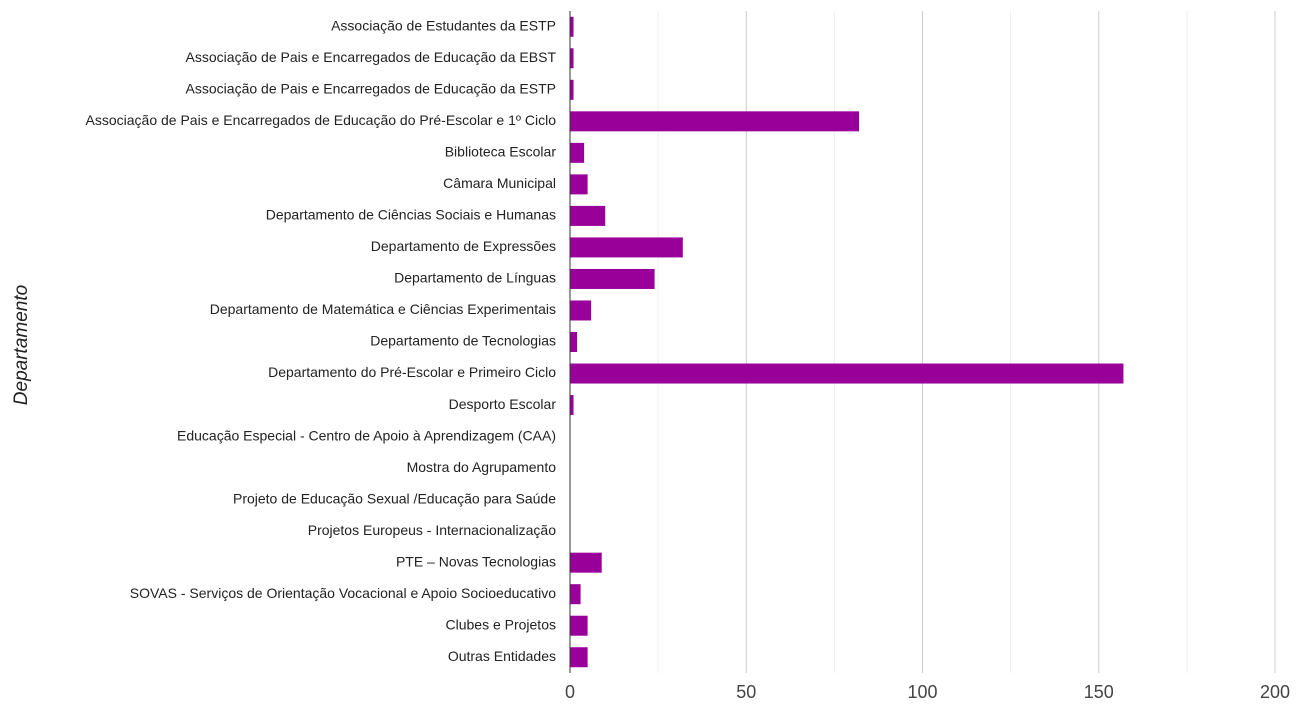  What do you see at coordinates (922, 692) in the screenshot?
I see `x-tick-label: 100` at bounding box center [922, 692].